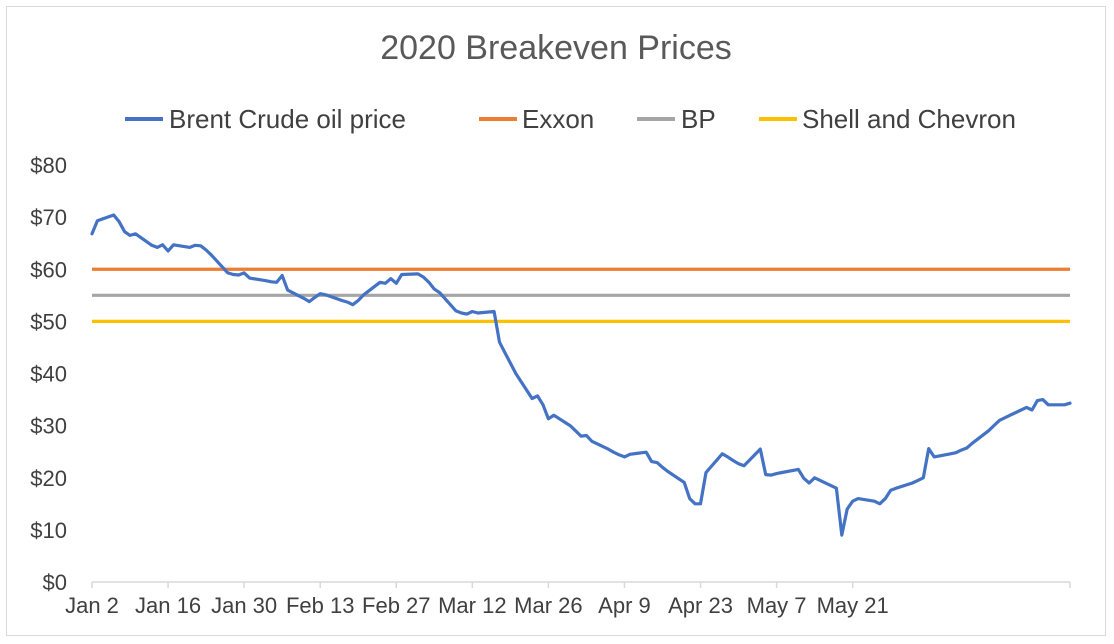 This screenshot has height=644, width=1114. Describe the element at coordinates (48, 426) in the screenshot. I see `y-tick-label: $30` at that location.